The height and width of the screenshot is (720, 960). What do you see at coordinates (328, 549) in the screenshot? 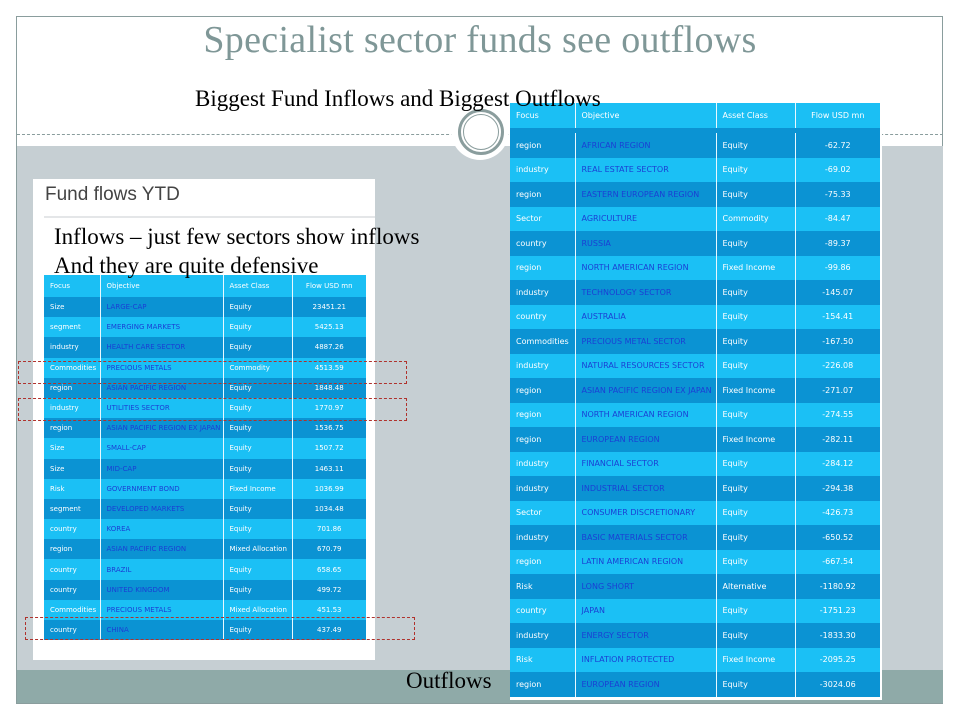
I see `cell-flow: 670.79` at bounding box center [328, 549].